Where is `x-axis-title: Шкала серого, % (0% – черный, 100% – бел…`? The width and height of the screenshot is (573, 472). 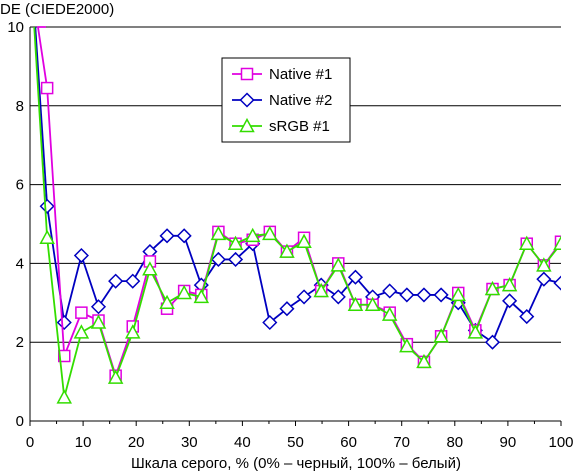
x-axis-title: Шкала серого, % (0% – черный, 100% – бел… is located at coordinates (296, 463).